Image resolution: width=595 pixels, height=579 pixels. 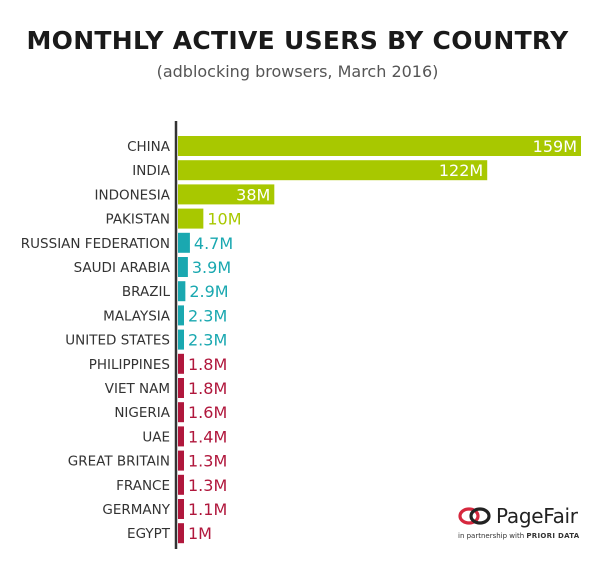 I want to click on value-label: 4.7M, so click(x=213, y=243).